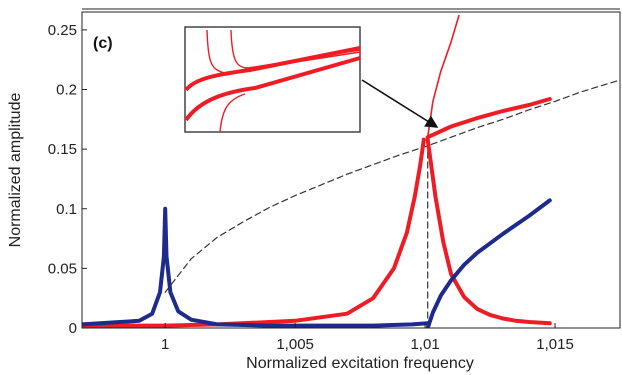 The height and width of the screenshot is (375, 622). I want to click on y-tick-label: 0.15, so click(62, 149).